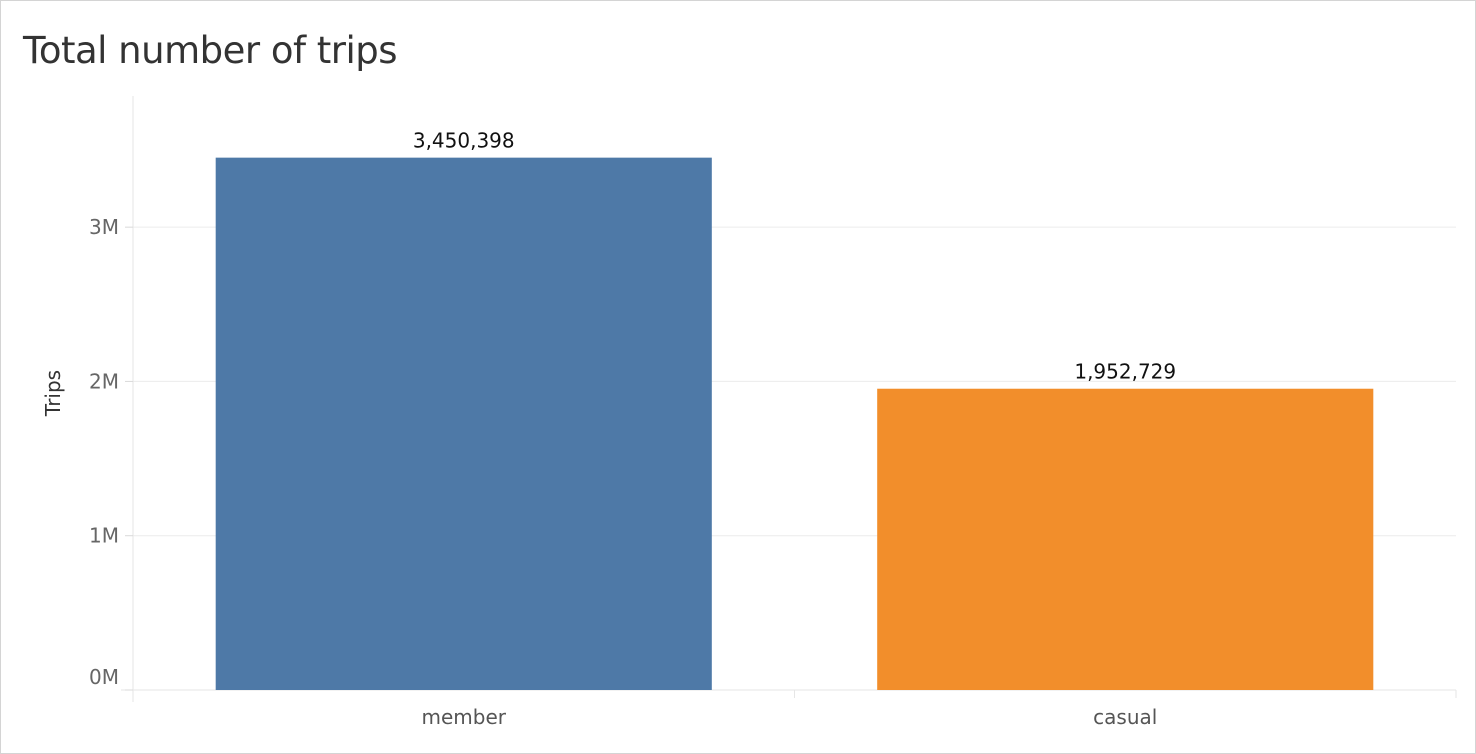 The height and width of the screenshot is (754, 1476). Describe the element at coordinates (210, 50) in the screenshot. I see `chart-title: Total number of trips` at that location.